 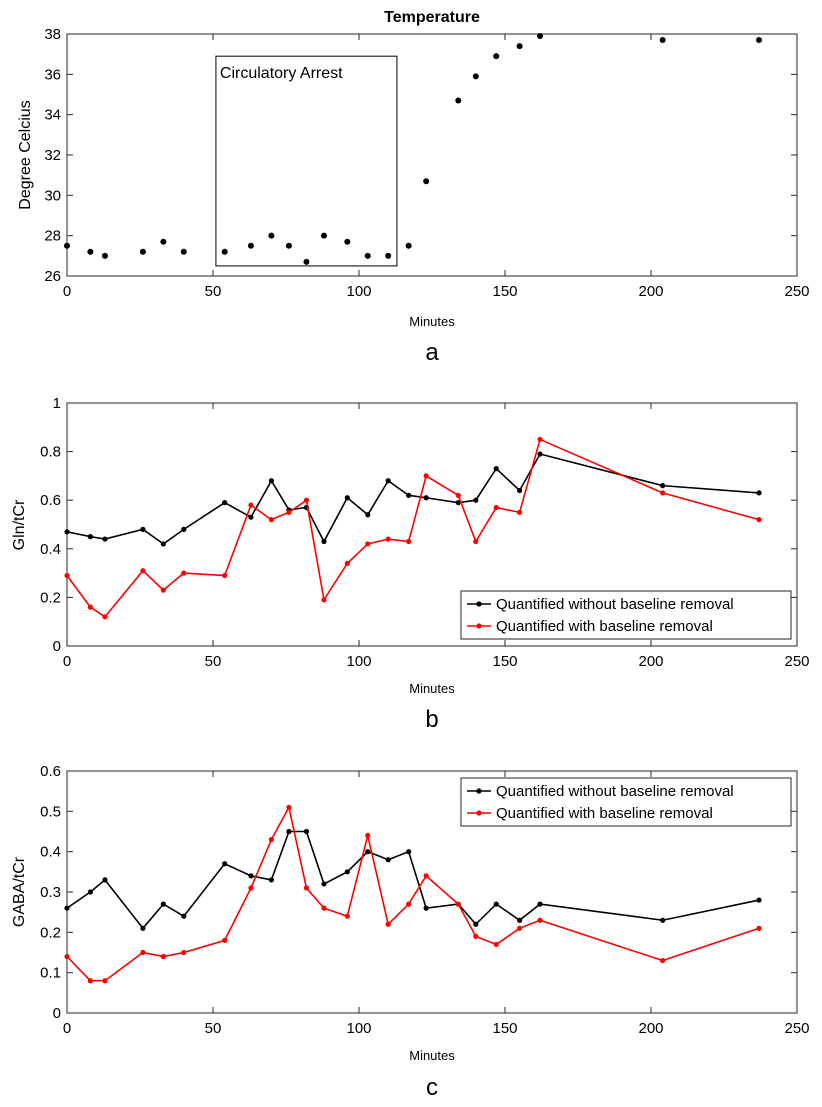 What do you see at coordinates (796, 1028) in the screenshot?
I see `x-tick-label: 250` at bounding box center [796, 1028].